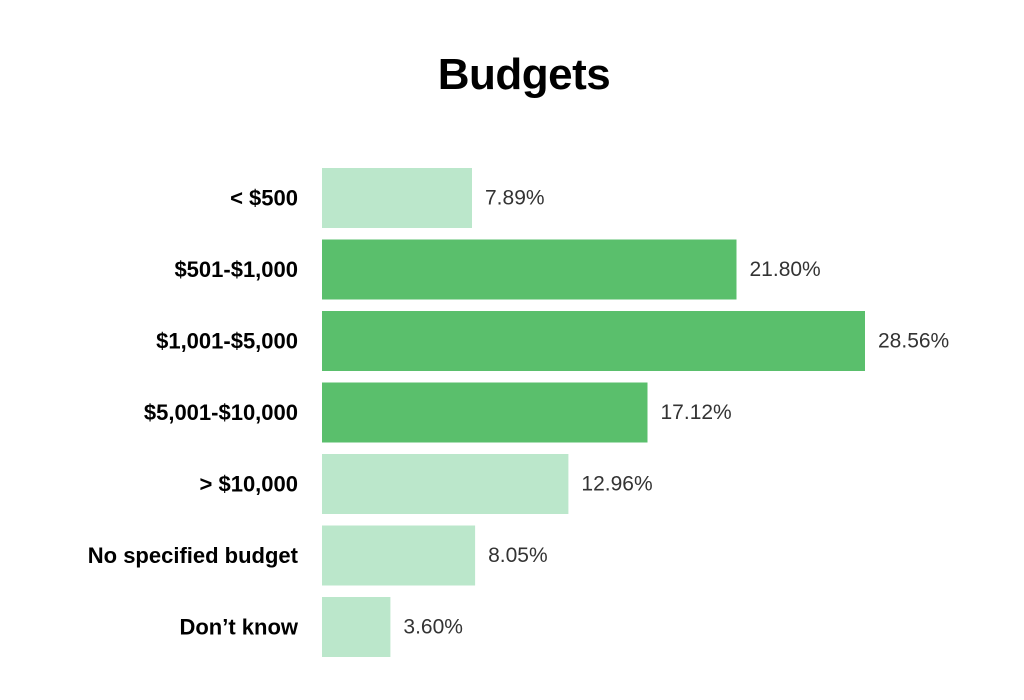 The image size is (1024, 700). I want to click on category-label-6: Don’t know, so click(238, 627).